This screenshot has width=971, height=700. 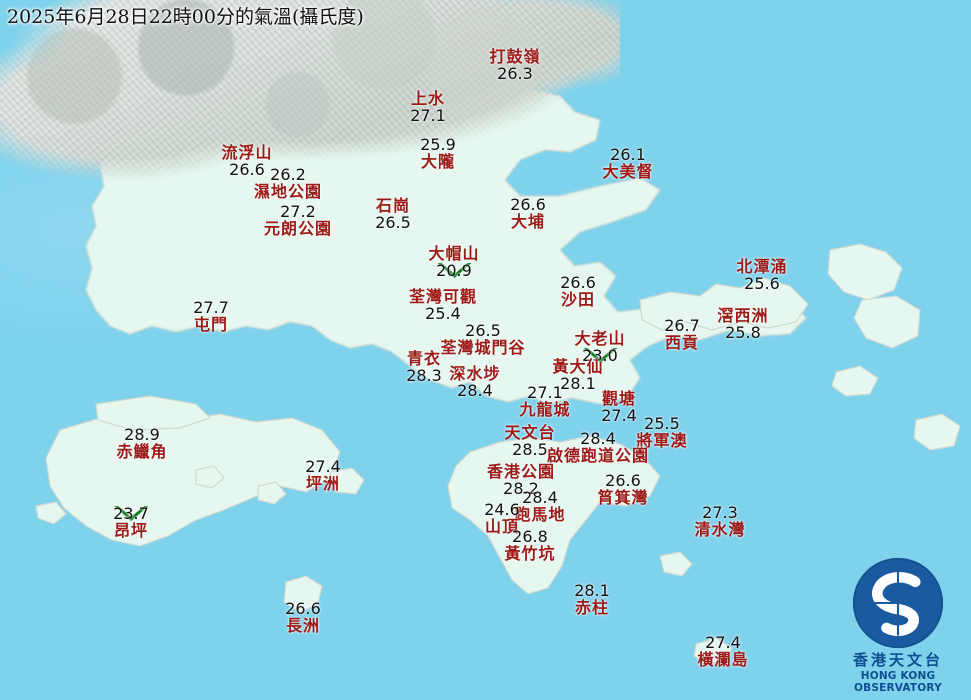 I want to click on station-name: 觀塘, so click(x=618, y=398).